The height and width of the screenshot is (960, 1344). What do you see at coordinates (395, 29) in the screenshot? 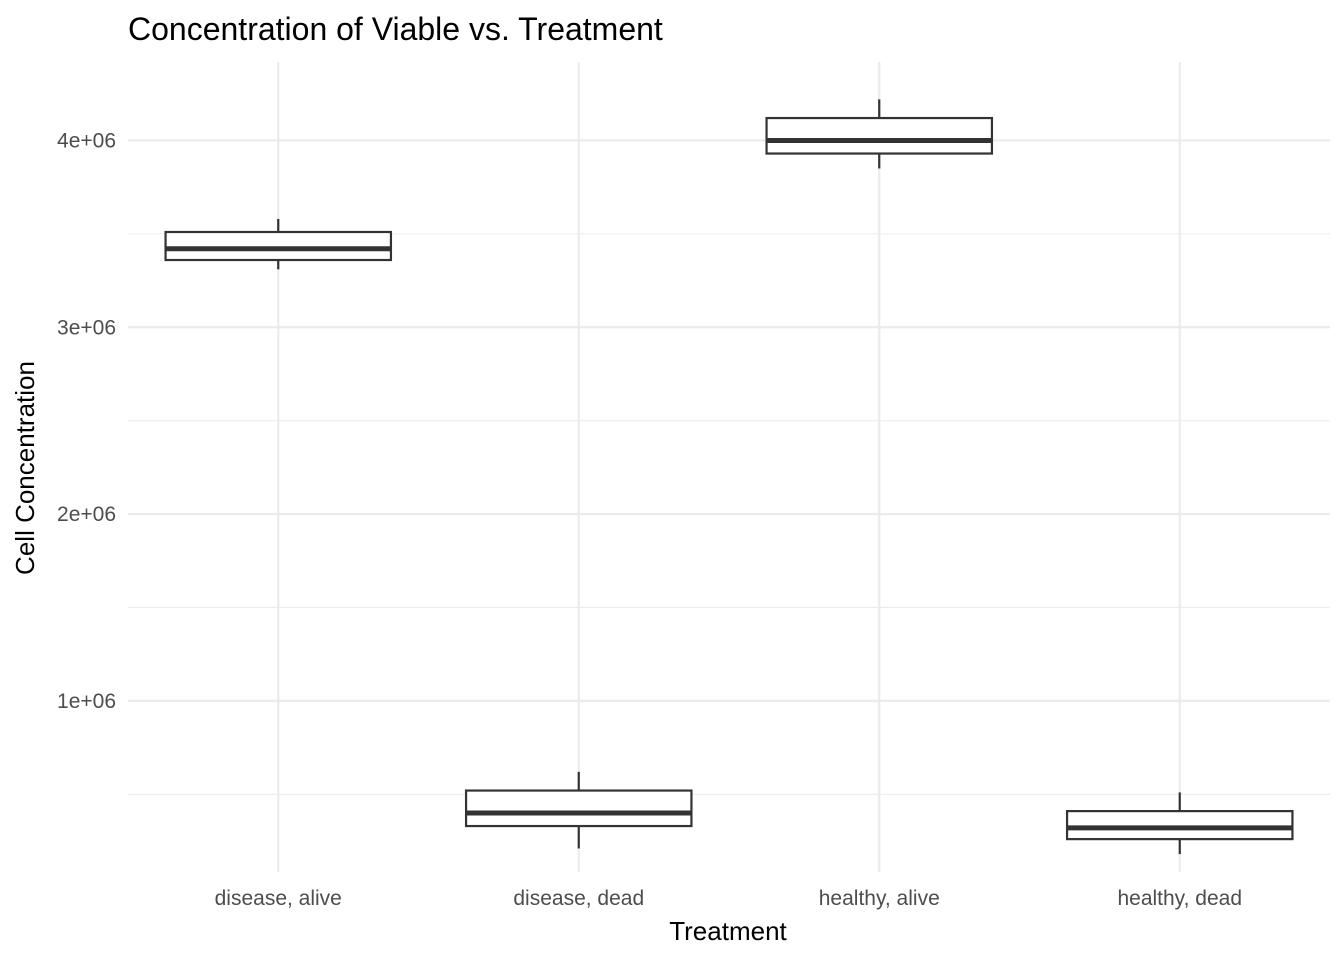
I see `chart-title: Concentration of Viable vs. Treatment` at bounding box center [395, 29].